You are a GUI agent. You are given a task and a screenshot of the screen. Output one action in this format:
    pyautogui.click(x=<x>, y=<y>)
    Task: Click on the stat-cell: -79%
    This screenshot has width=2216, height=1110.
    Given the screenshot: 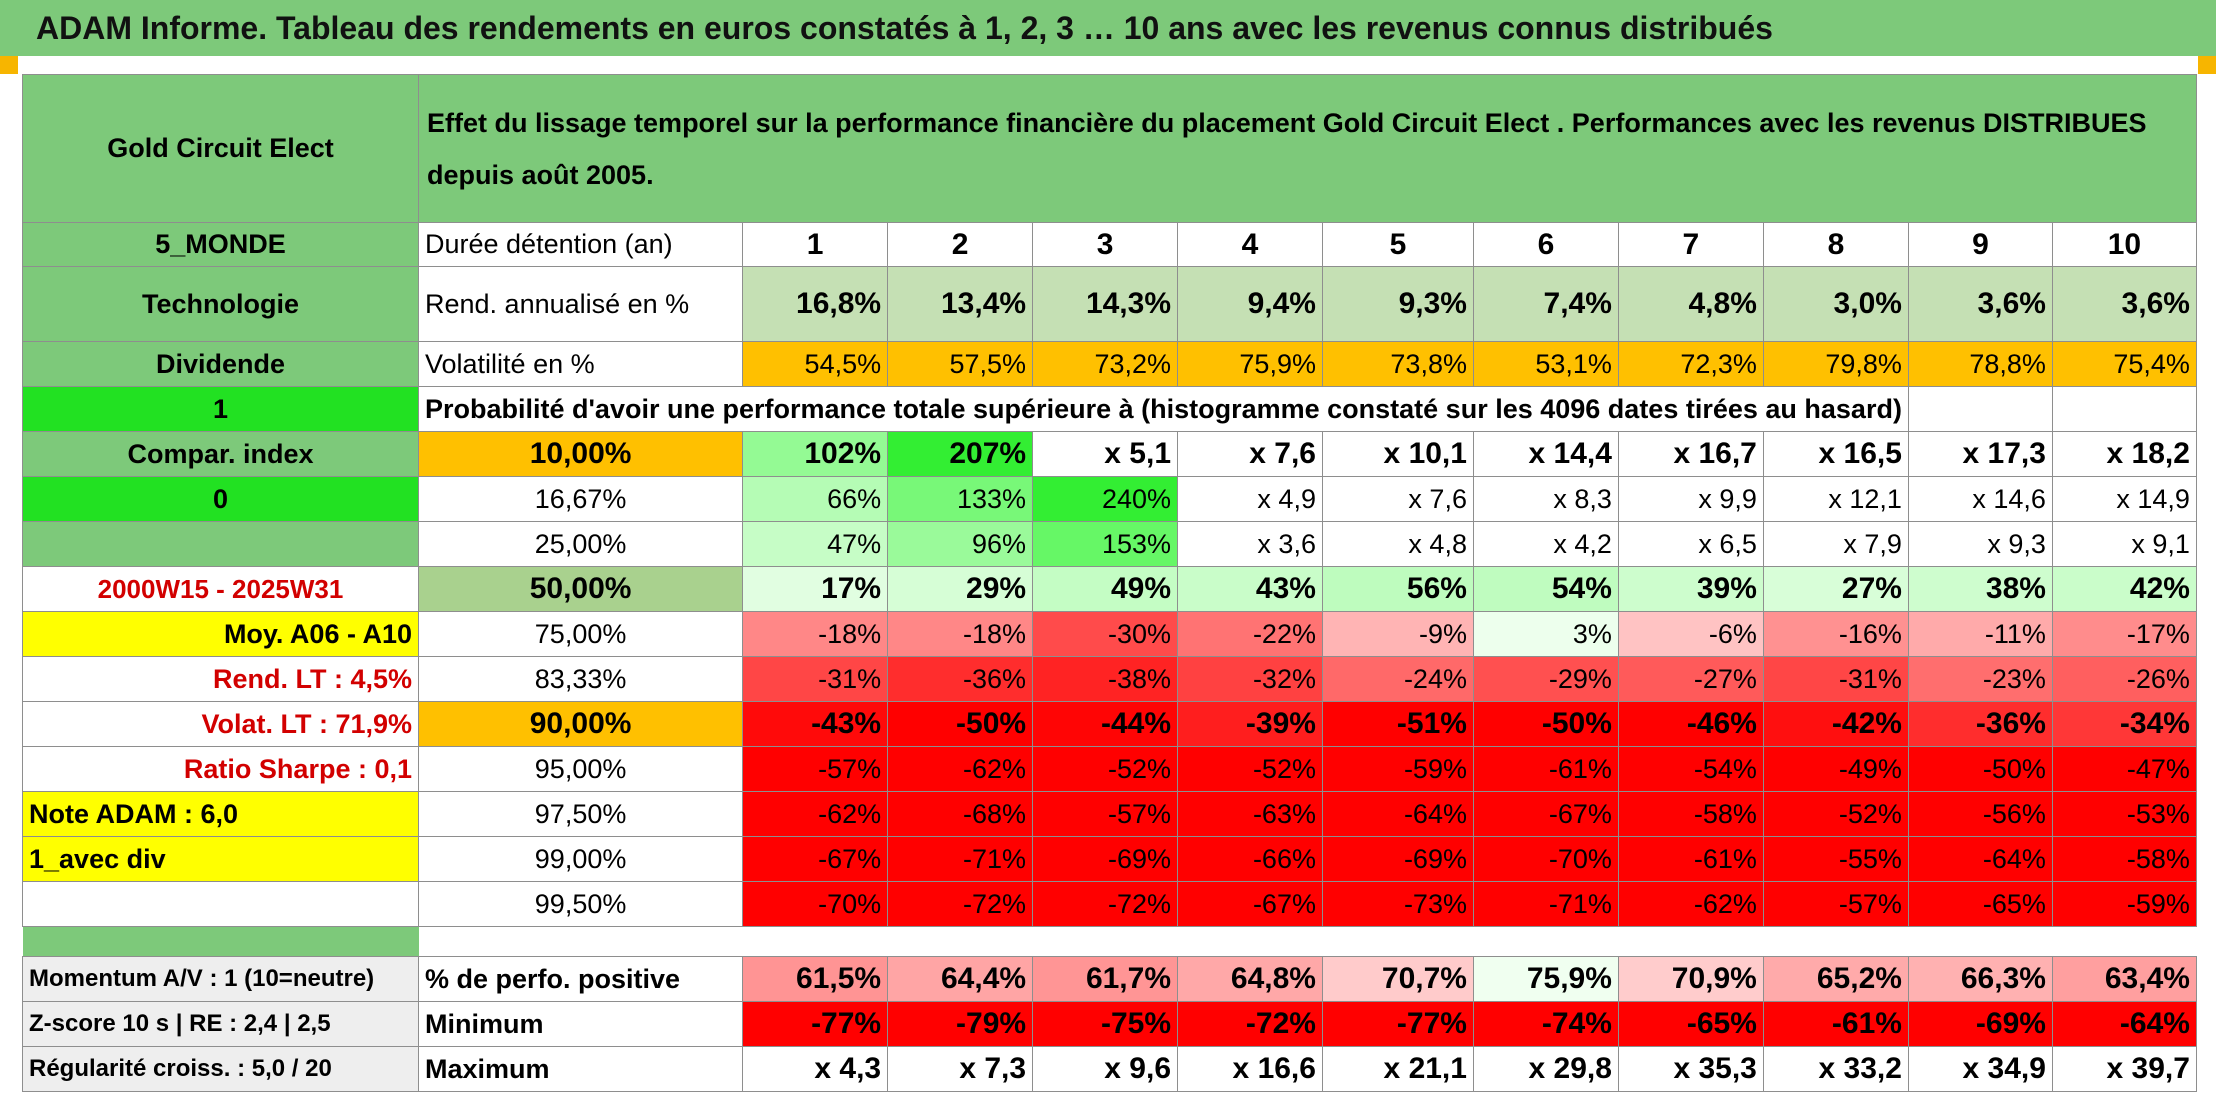 What is the action you would take?
    pyautogui.click(x=960, y=1024)
    